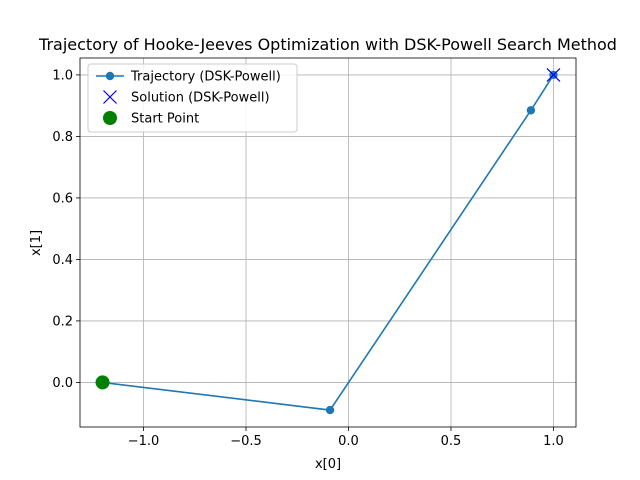 The width and height of the screenshot is (640, 480). Describe the element at coordinates (62, 383) in the screenshot. I see `y-tick-label: 0.0` at that location.